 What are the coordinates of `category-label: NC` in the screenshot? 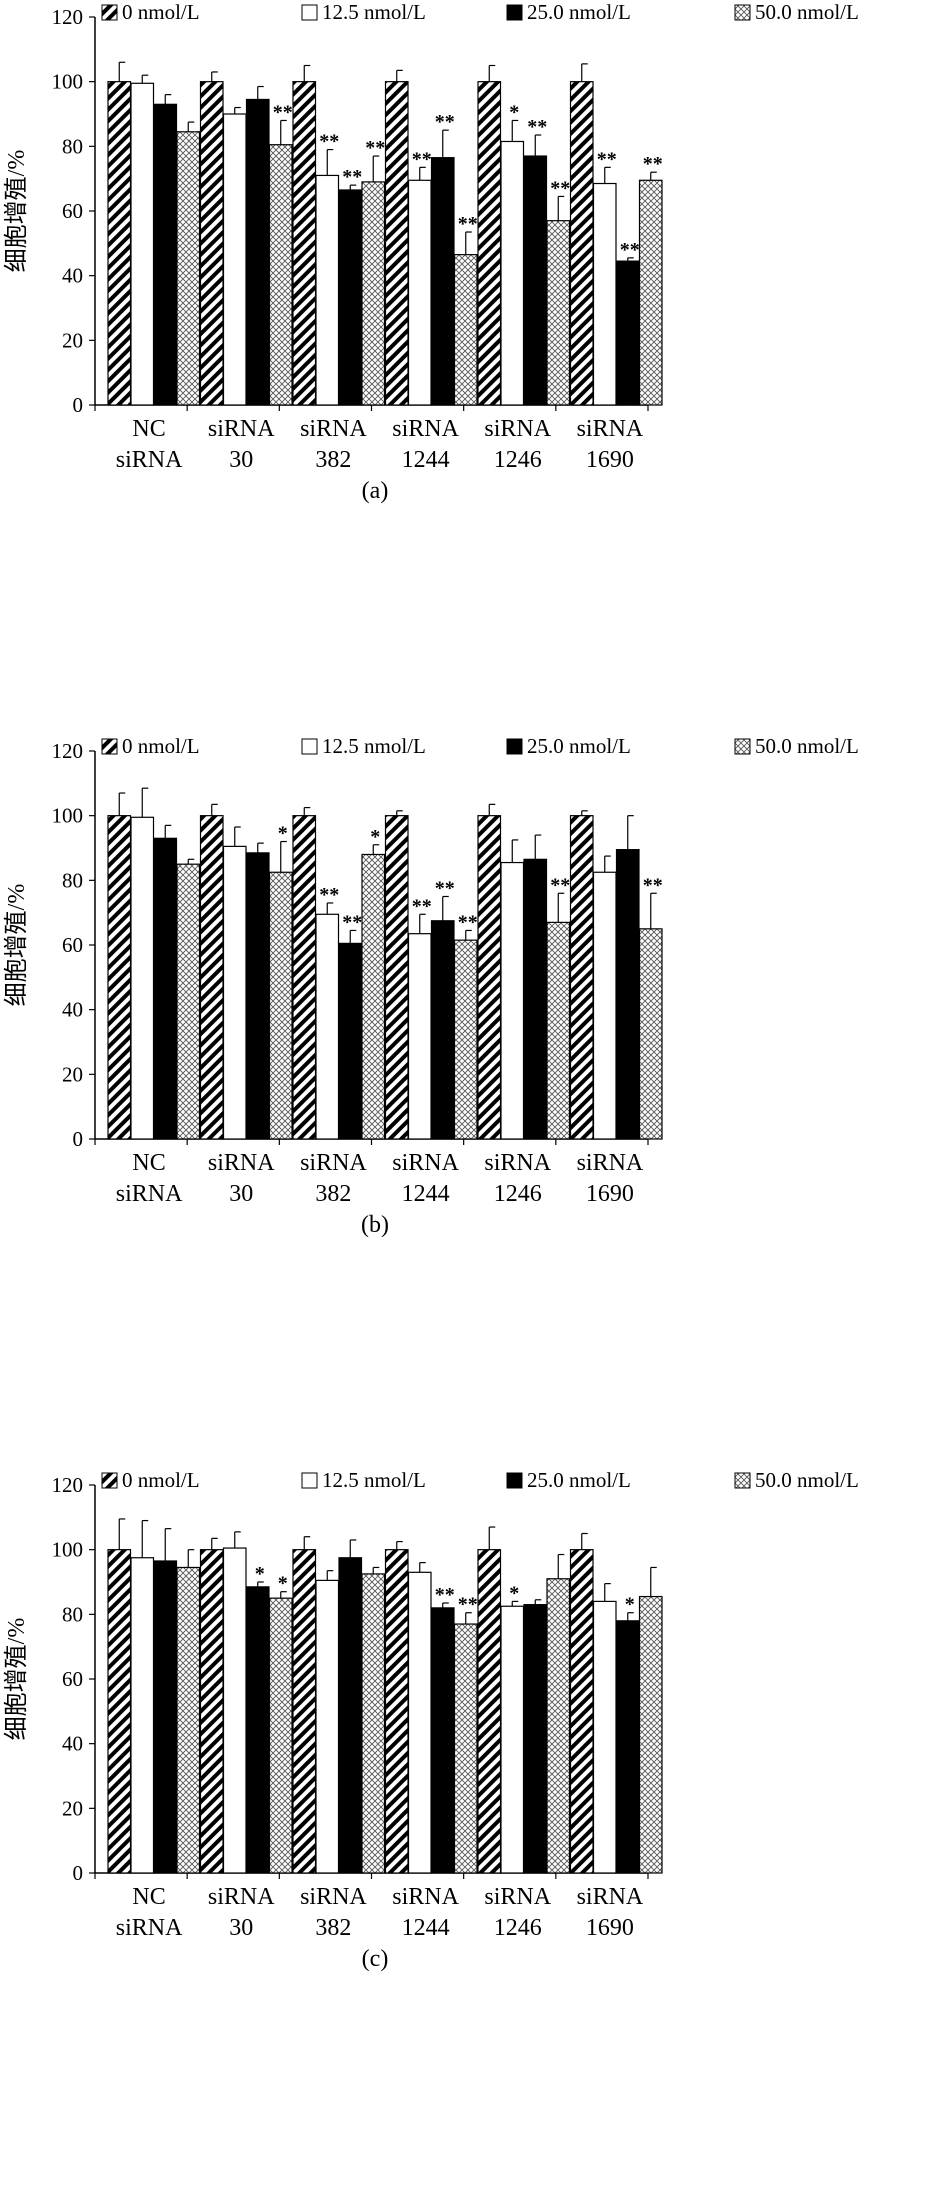 It's located at (148, 1163).